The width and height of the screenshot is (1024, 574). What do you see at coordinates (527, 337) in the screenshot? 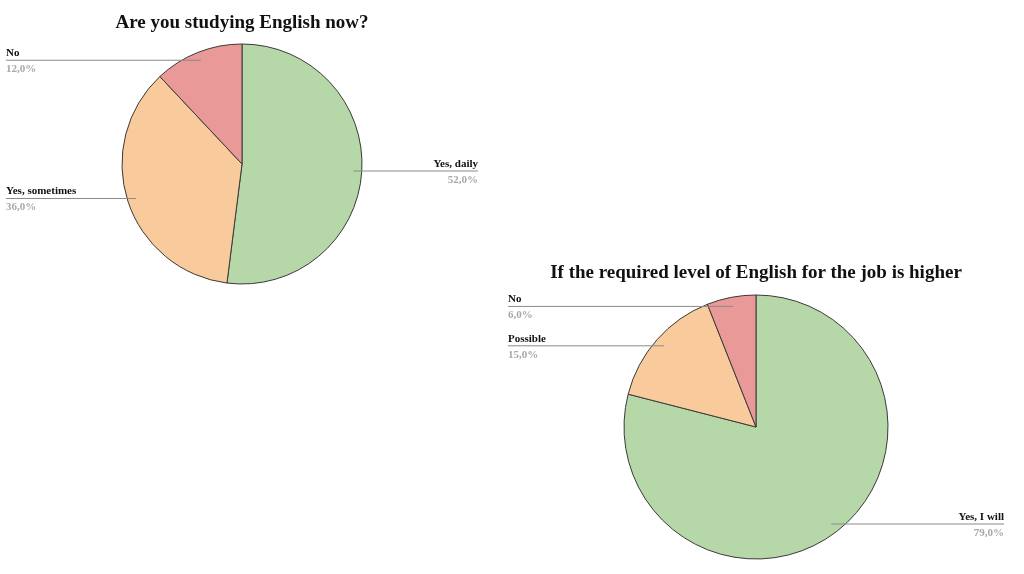
I see `slice-label: Possible` at bounding box center [527, 337].